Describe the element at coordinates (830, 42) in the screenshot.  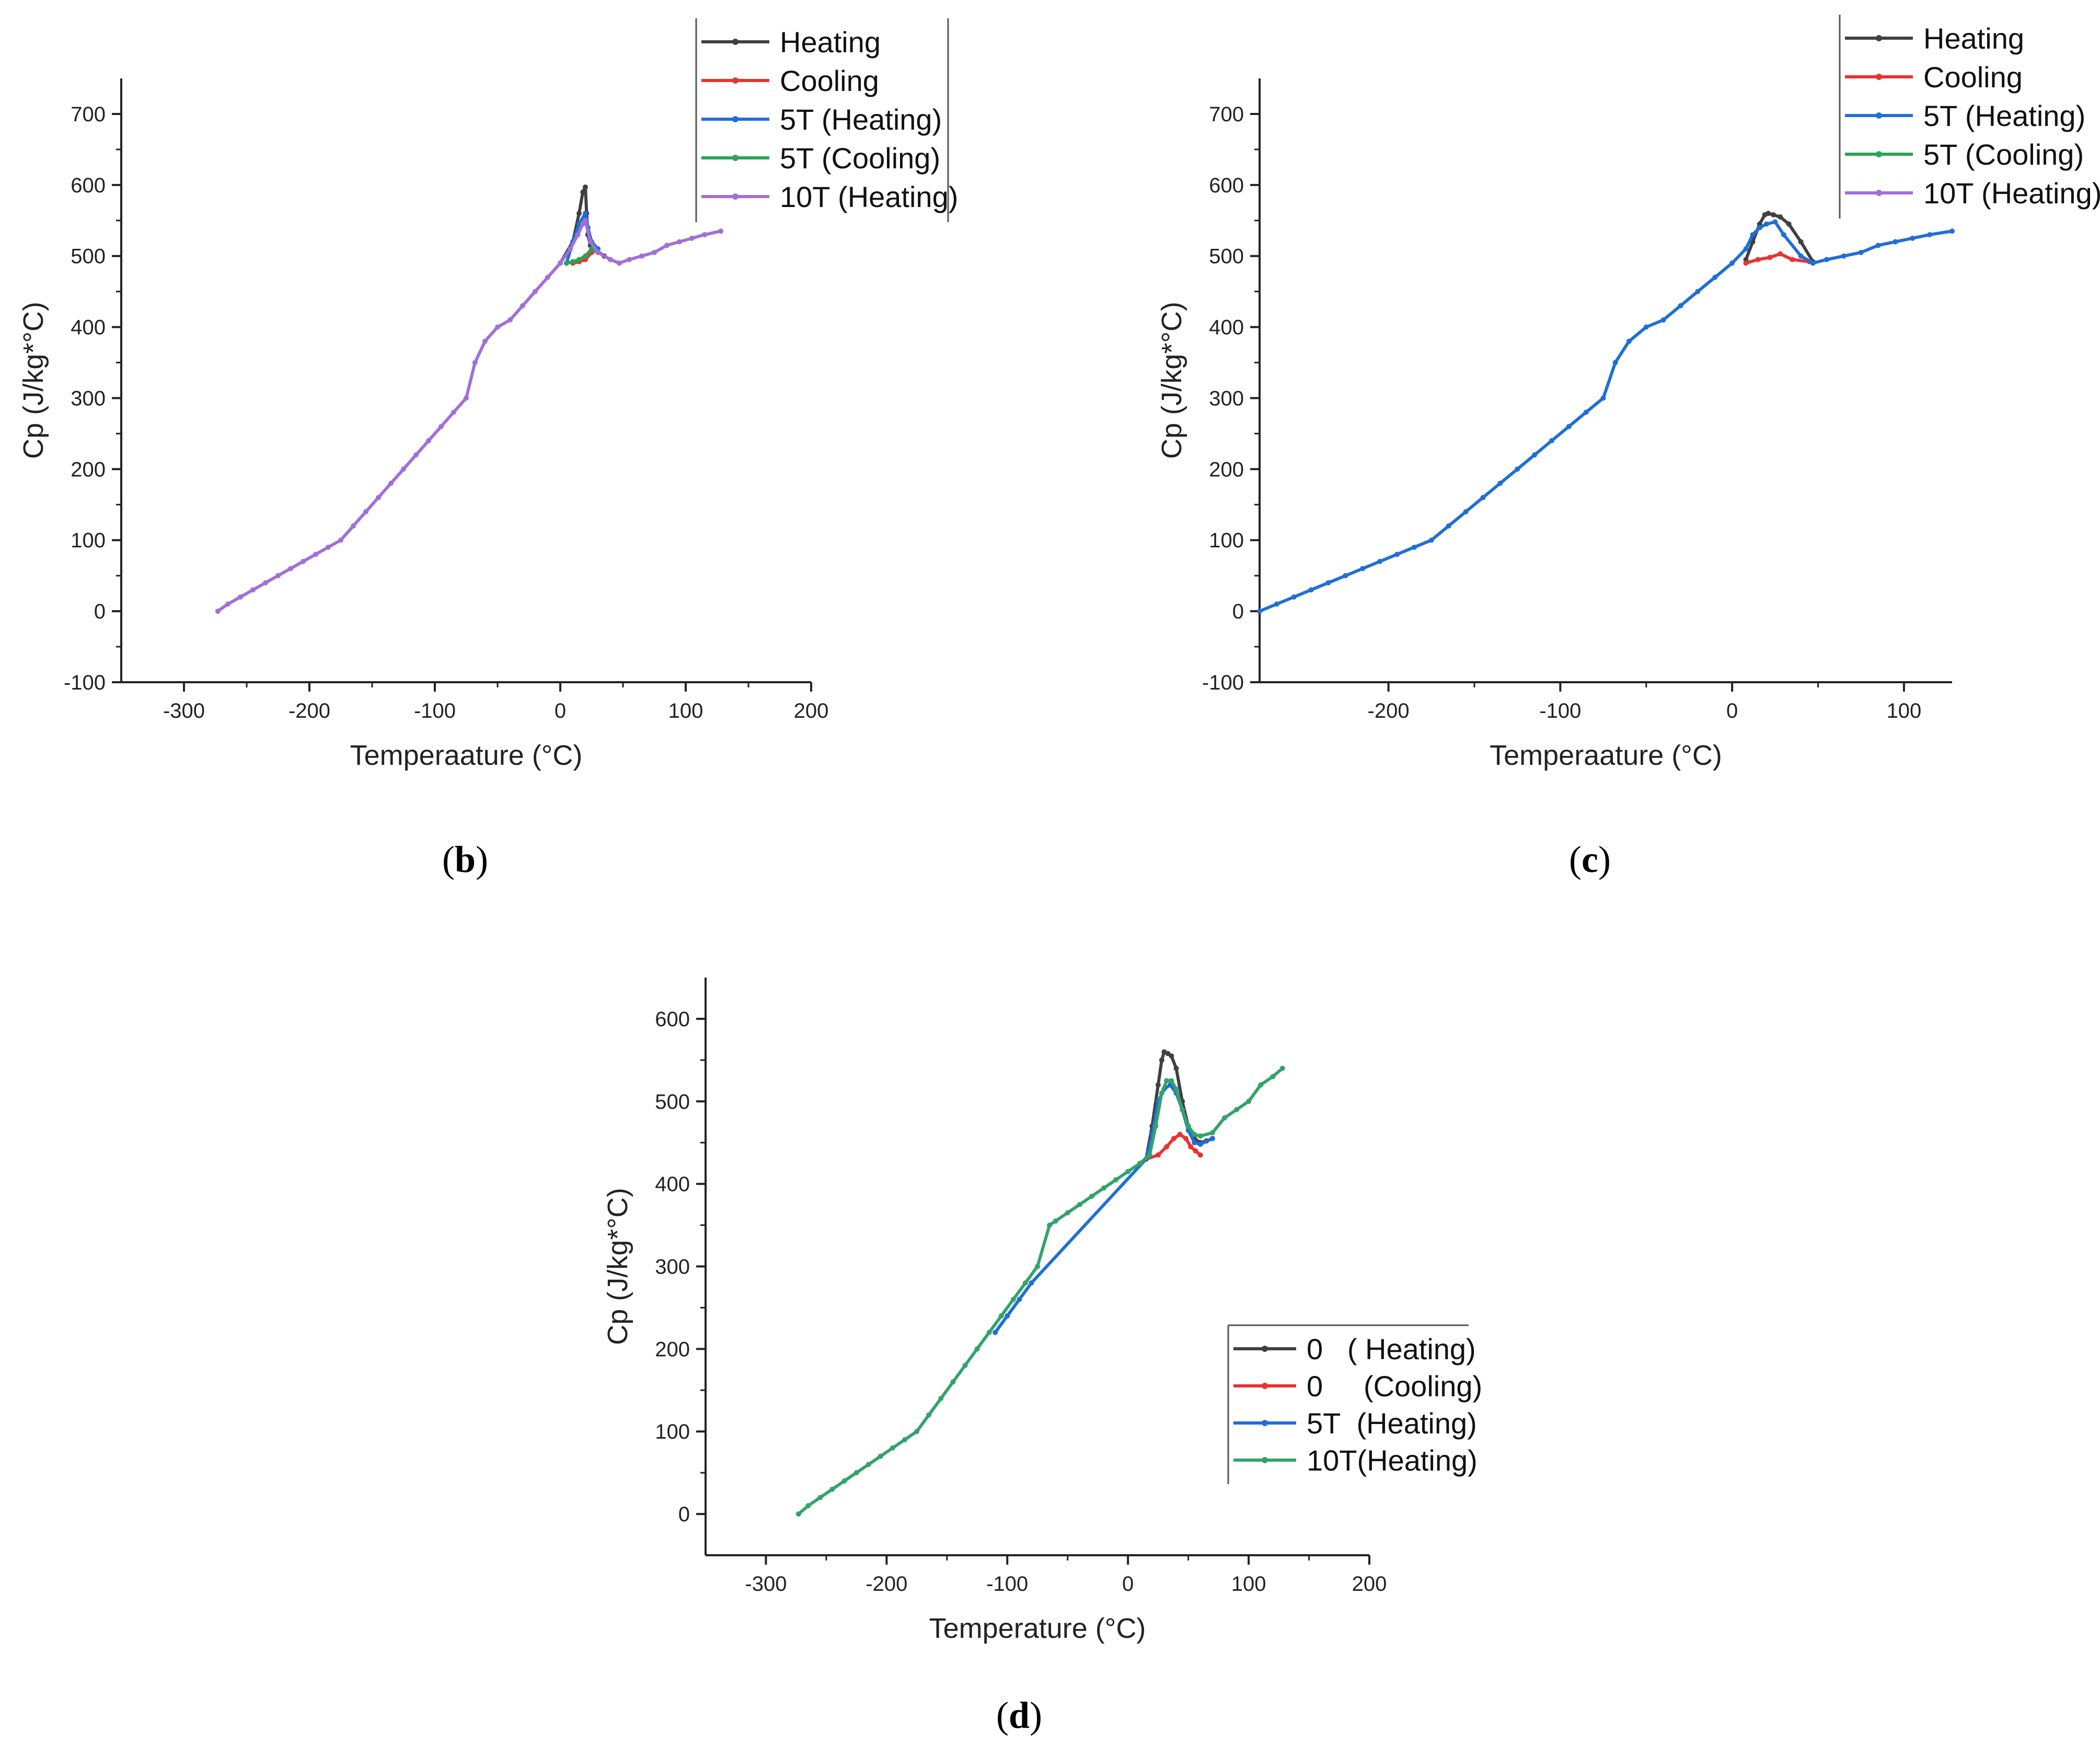
I see `legend-entry: Heating` at that location.